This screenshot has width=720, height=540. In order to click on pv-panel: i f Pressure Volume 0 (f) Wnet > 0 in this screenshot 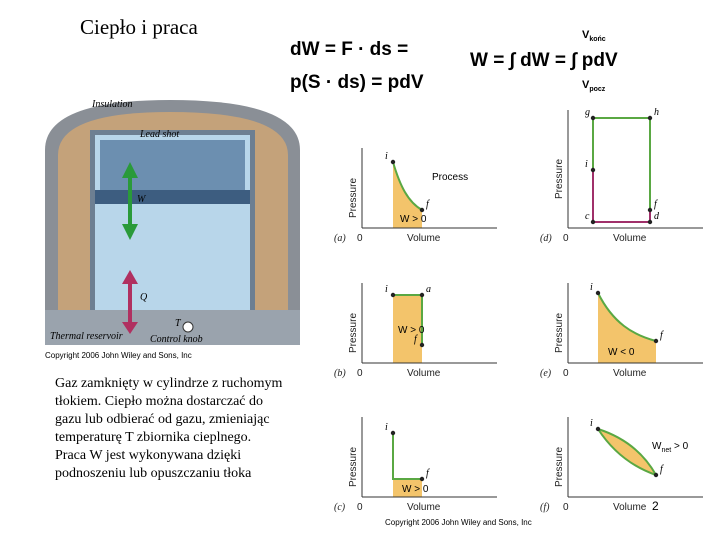, I will do `click(621, 465)`.